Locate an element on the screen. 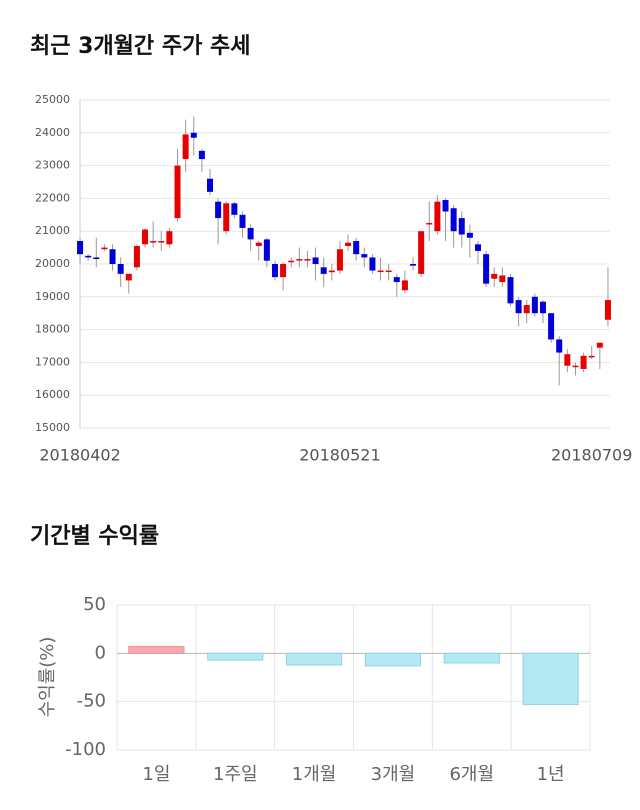  y-tick-label: 24000 is located at coordinates (52, 132).